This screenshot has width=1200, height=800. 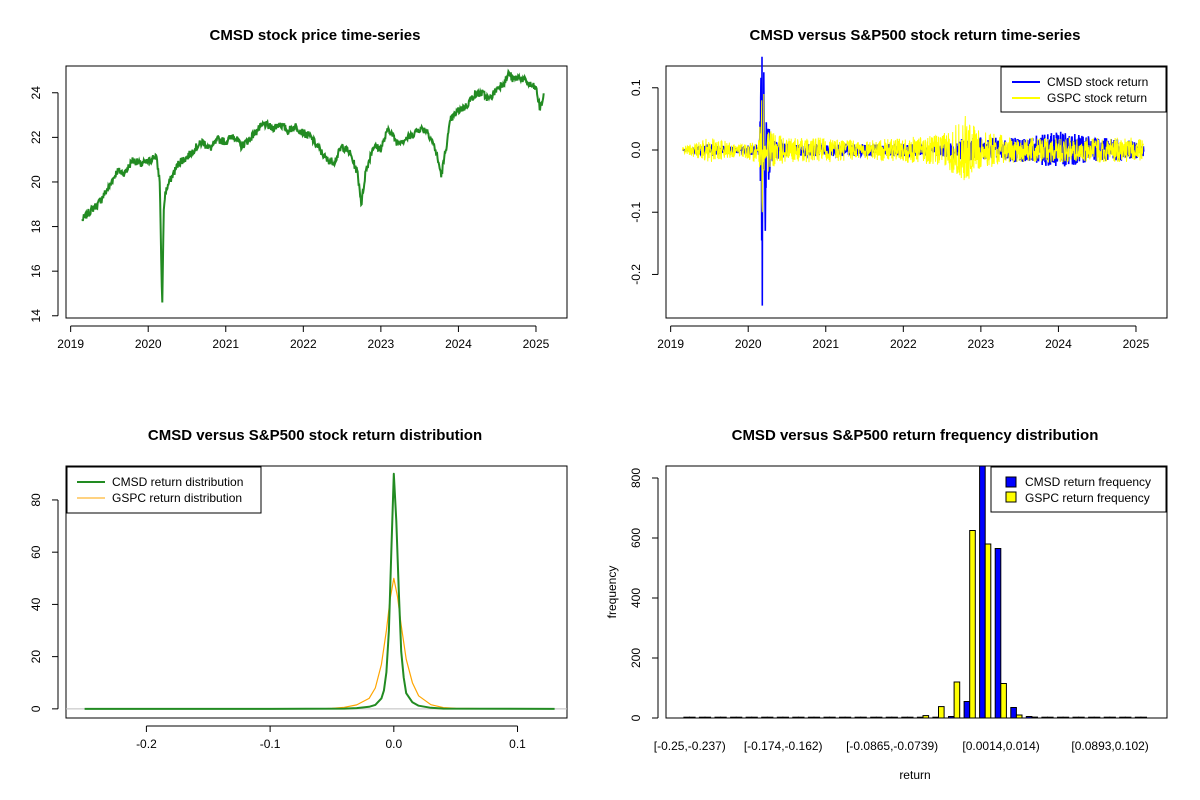 I want to click on gspc-density-line, so click(x=412, y=643).